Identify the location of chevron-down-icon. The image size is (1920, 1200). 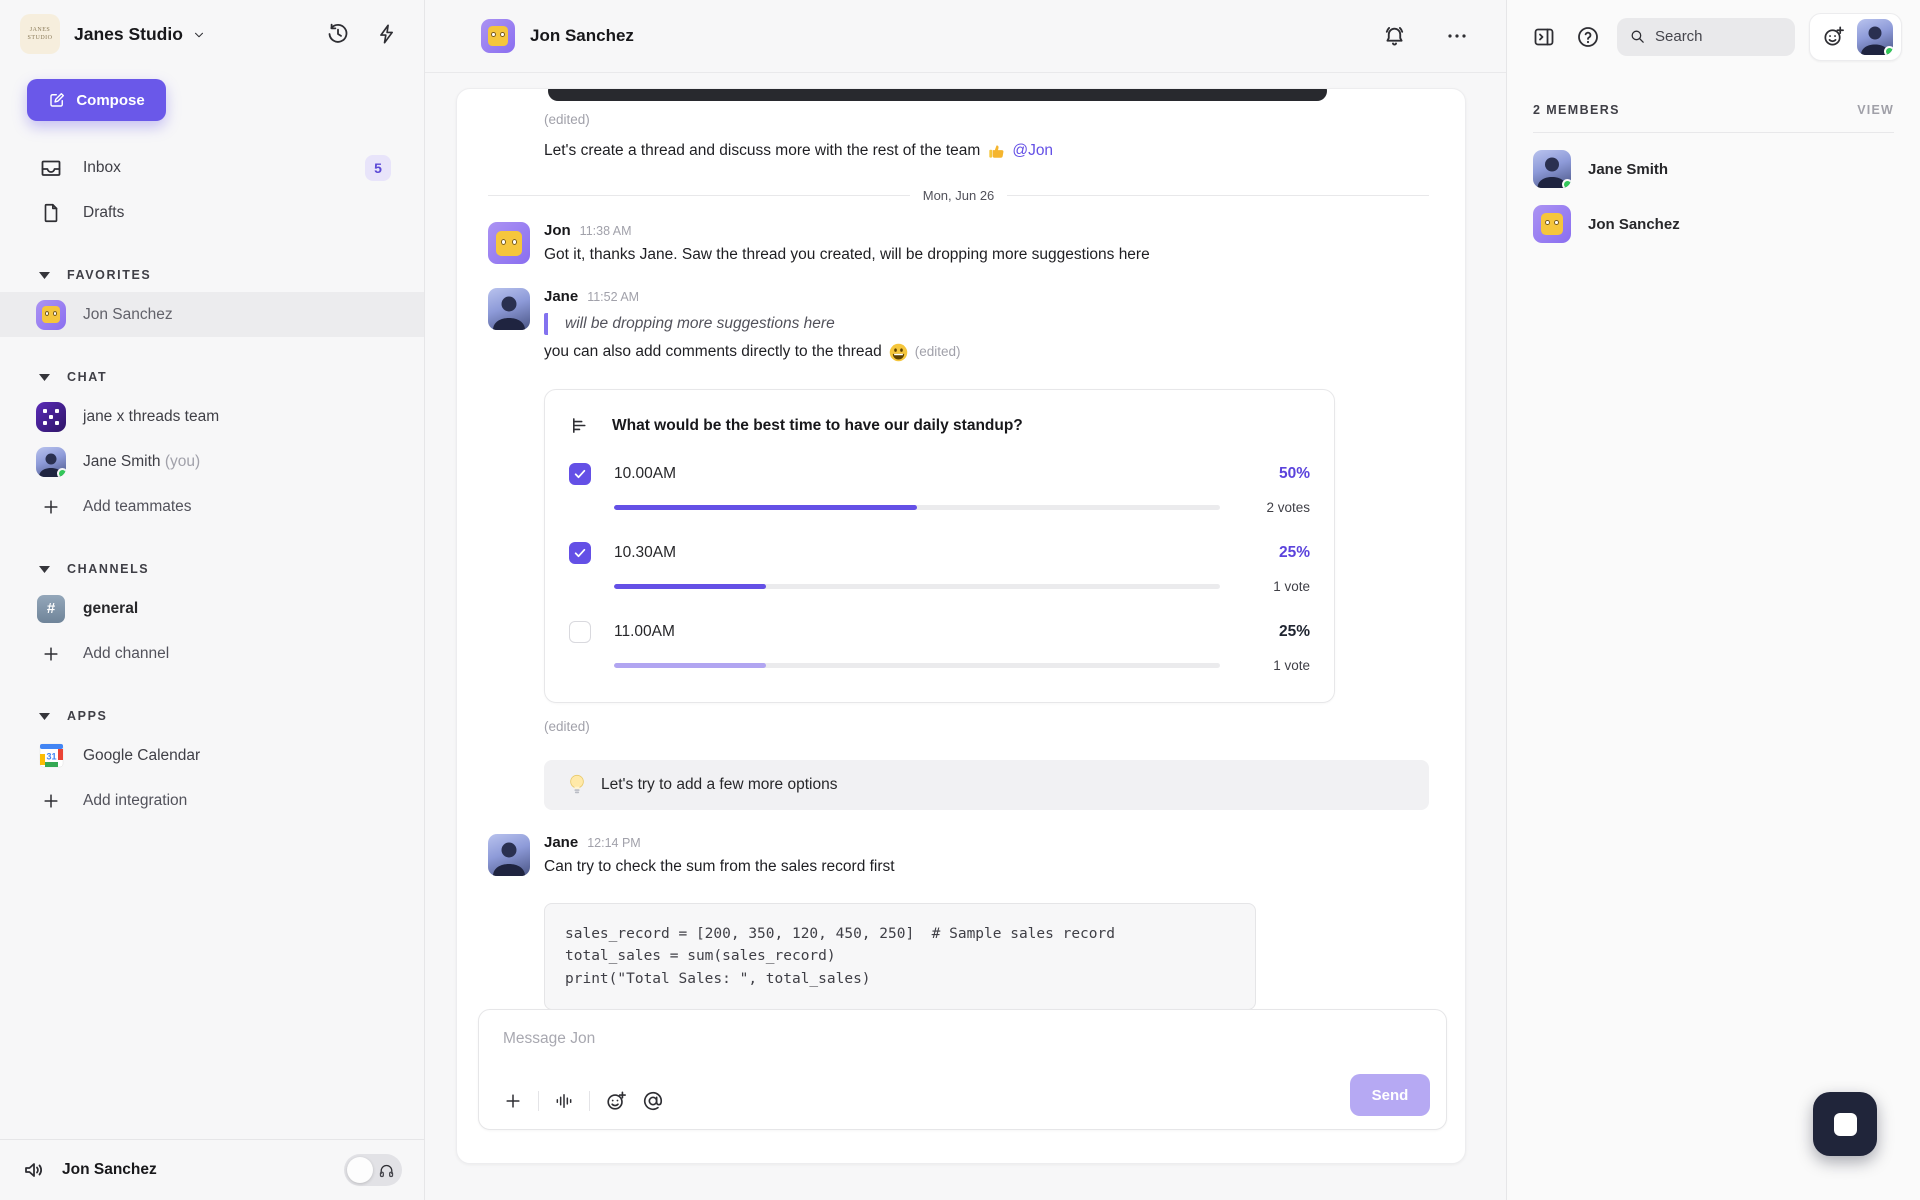
(199, 35).